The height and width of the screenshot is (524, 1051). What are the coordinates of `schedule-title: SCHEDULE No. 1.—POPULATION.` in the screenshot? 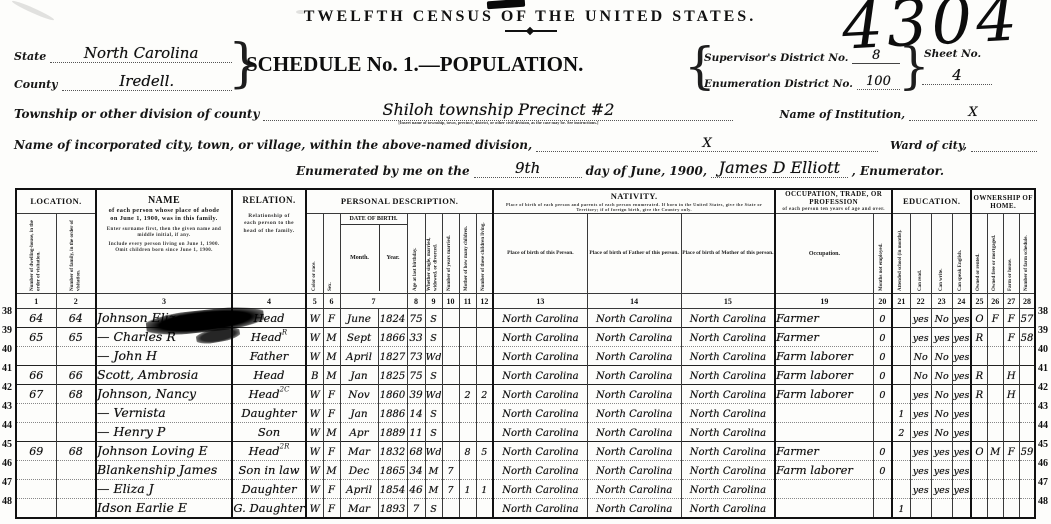 It's located at (415, 64).